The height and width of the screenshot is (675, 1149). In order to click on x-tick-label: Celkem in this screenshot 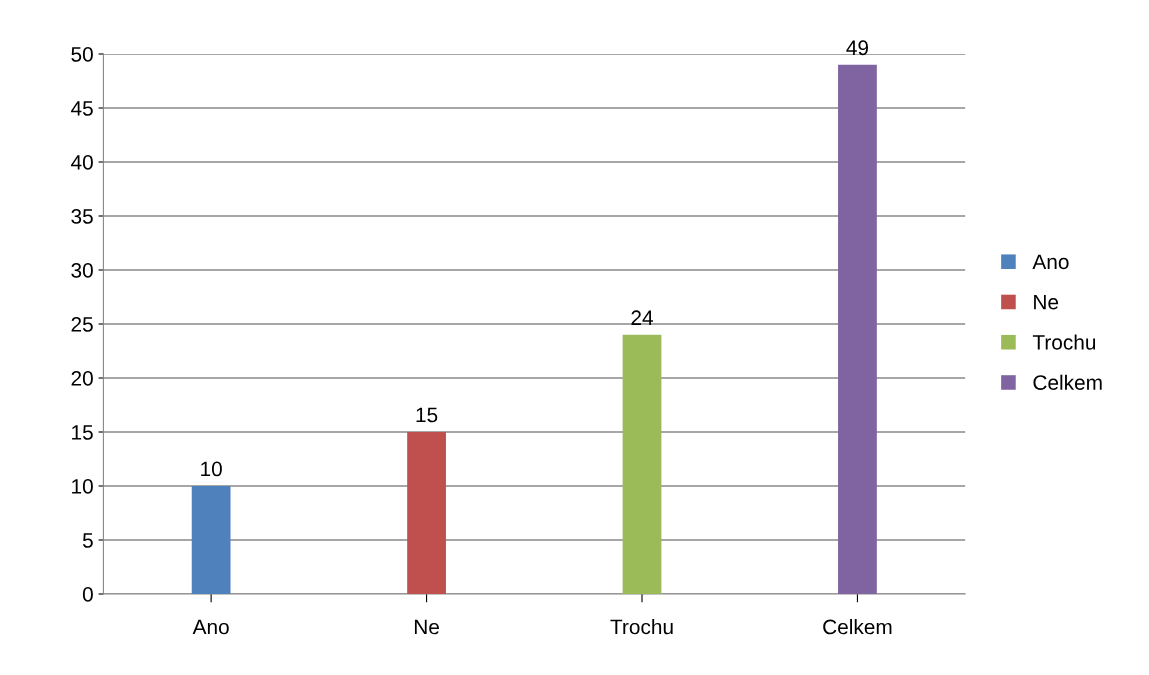, I will do `click(857, 627)`.